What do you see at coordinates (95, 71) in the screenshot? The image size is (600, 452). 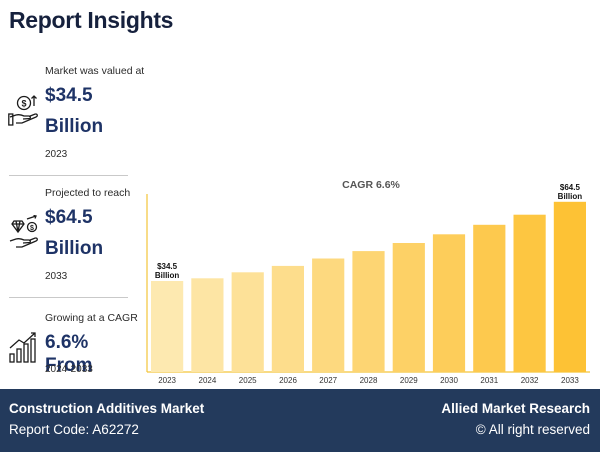 I see `stat-caption: Market was valued at` at bounding box center [95, 71].